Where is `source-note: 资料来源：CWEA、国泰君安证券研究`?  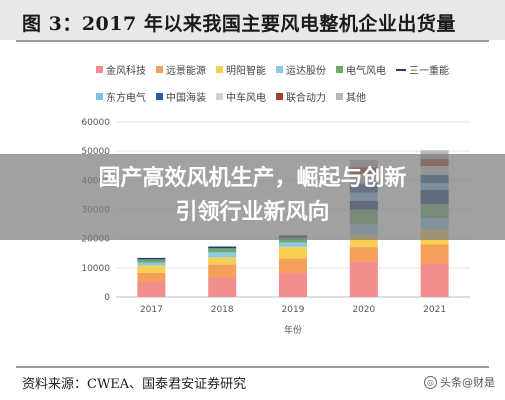
source-note: 资料来源：CWEA、国泰君安证券研究 is located at coordinates (134, 384).